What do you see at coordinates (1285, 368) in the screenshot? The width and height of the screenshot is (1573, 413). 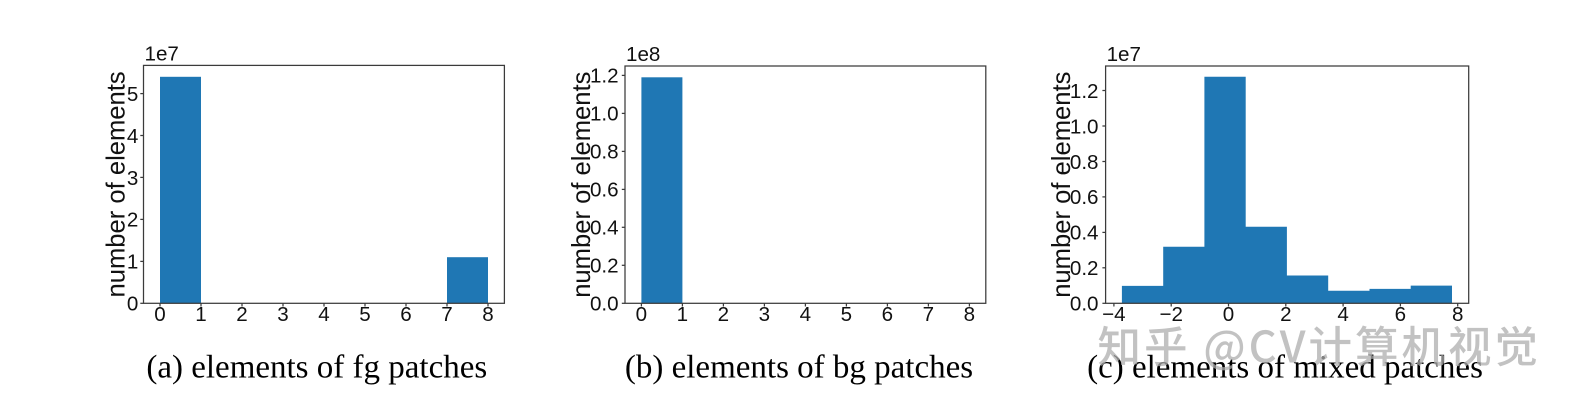 I see `svg-text: (c) elements of mixed patches` at bounding box center [1285, 368].